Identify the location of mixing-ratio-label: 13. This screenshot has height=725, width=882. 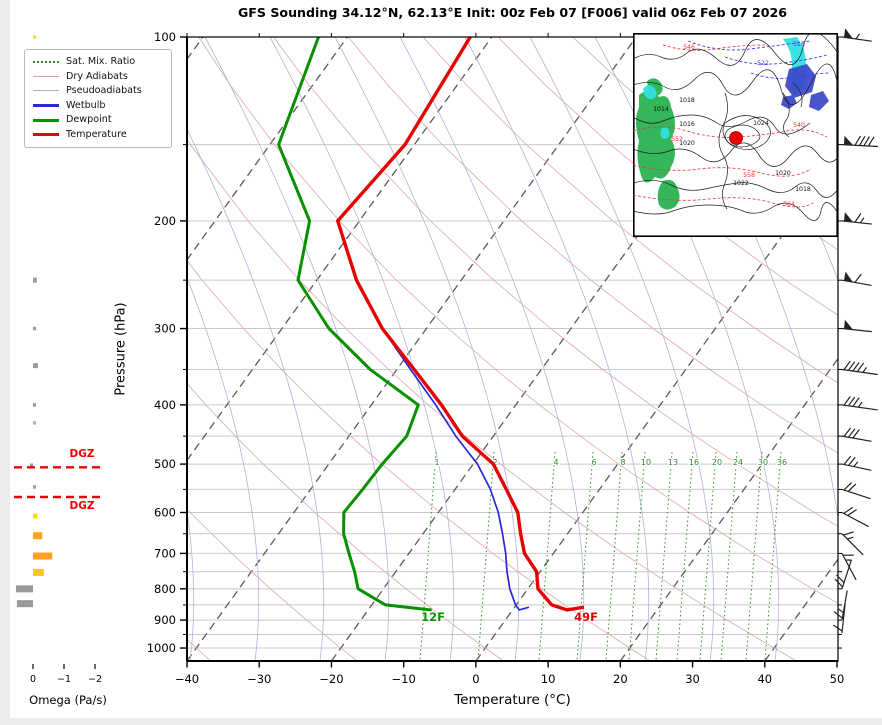
(673, 462).